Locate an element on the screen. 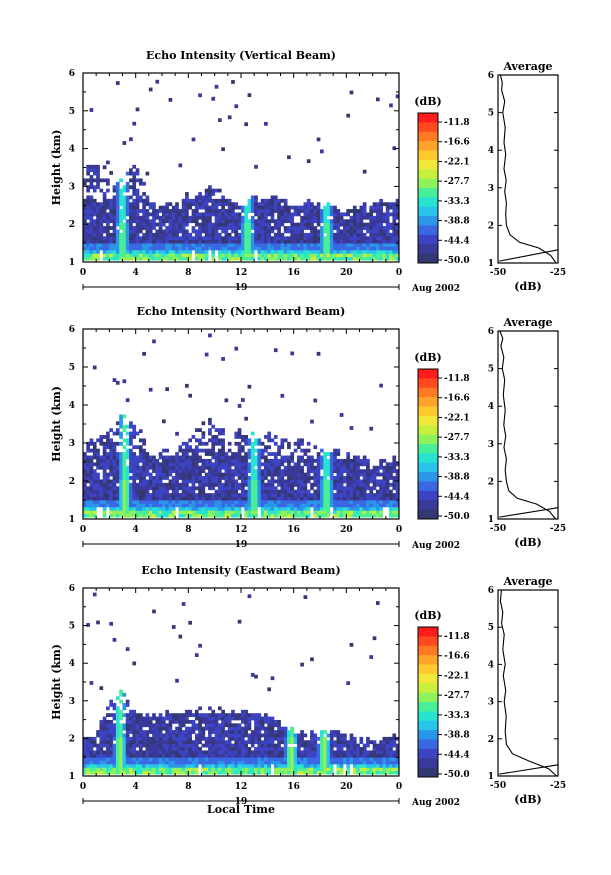 The height and width of the screenshot is (875, 611). y-tick-label: 3 is located at coordinates (72, 444).